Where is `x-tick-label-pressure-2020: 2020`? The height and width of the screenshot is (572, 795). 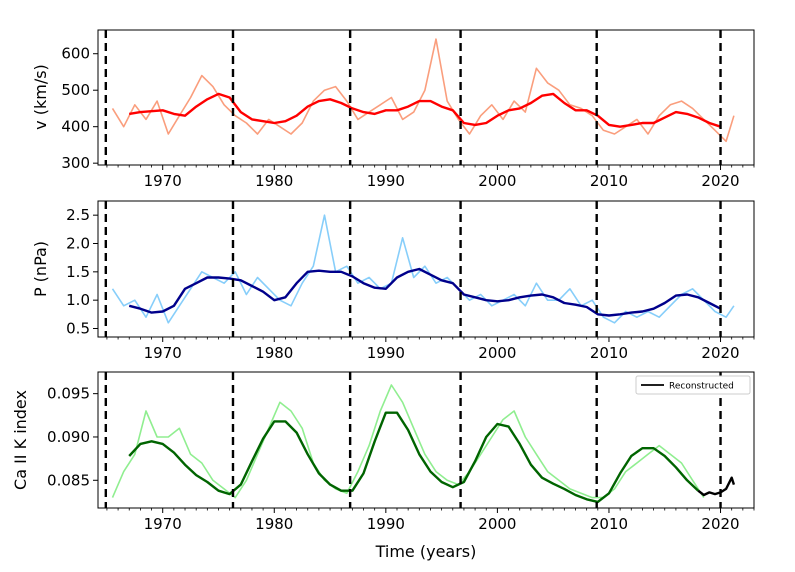
x-tick-label-pressure-2020: 2020 is located at coordinates (720, 353).